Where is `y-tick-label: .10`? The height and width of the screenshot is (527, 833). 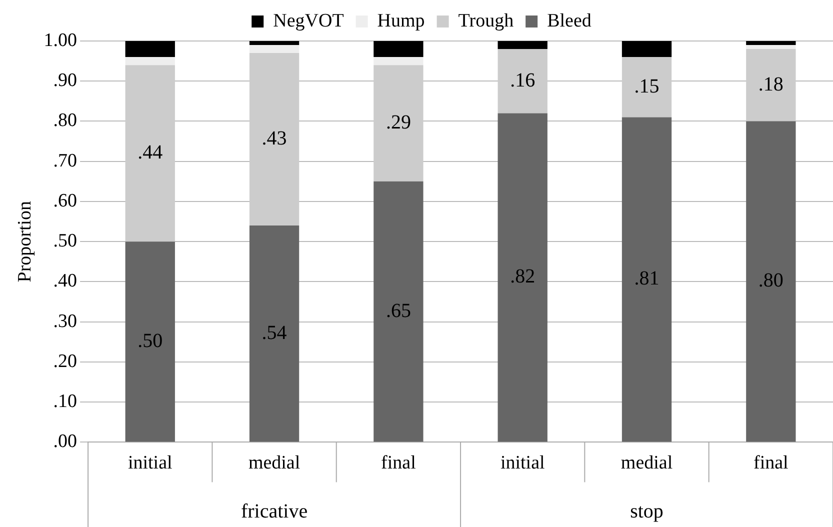 y-tick-label: .10 is located at coordinates (65, 401).